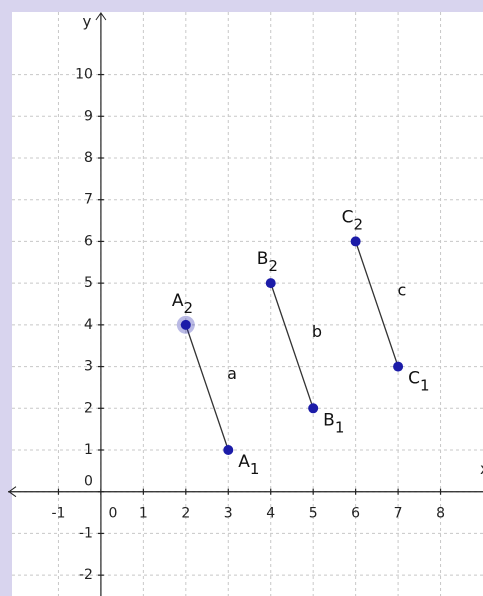 The height and width of the screenshot is (596, 483). What do you see at coordinates (88, 482) in the screenshot?
I see `y-tick-label: 0` at bounding box center [88, 482].